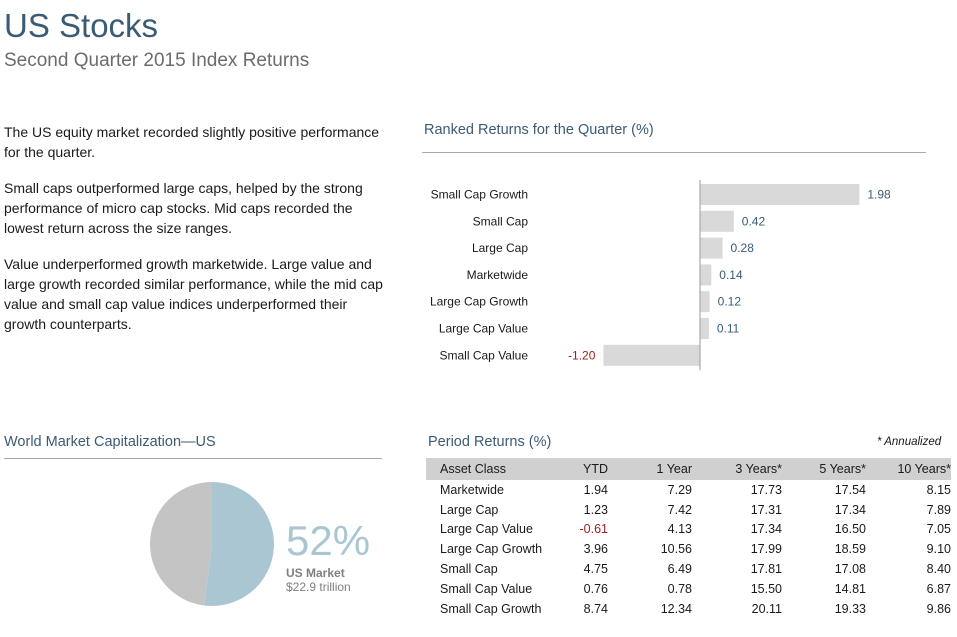 The height and width of the screenshot is (637, 957). What do you see at coordinates (731, 275) in the screenshot?
I see `bar-value-label: 0.14` at bounding box center [731, 275].